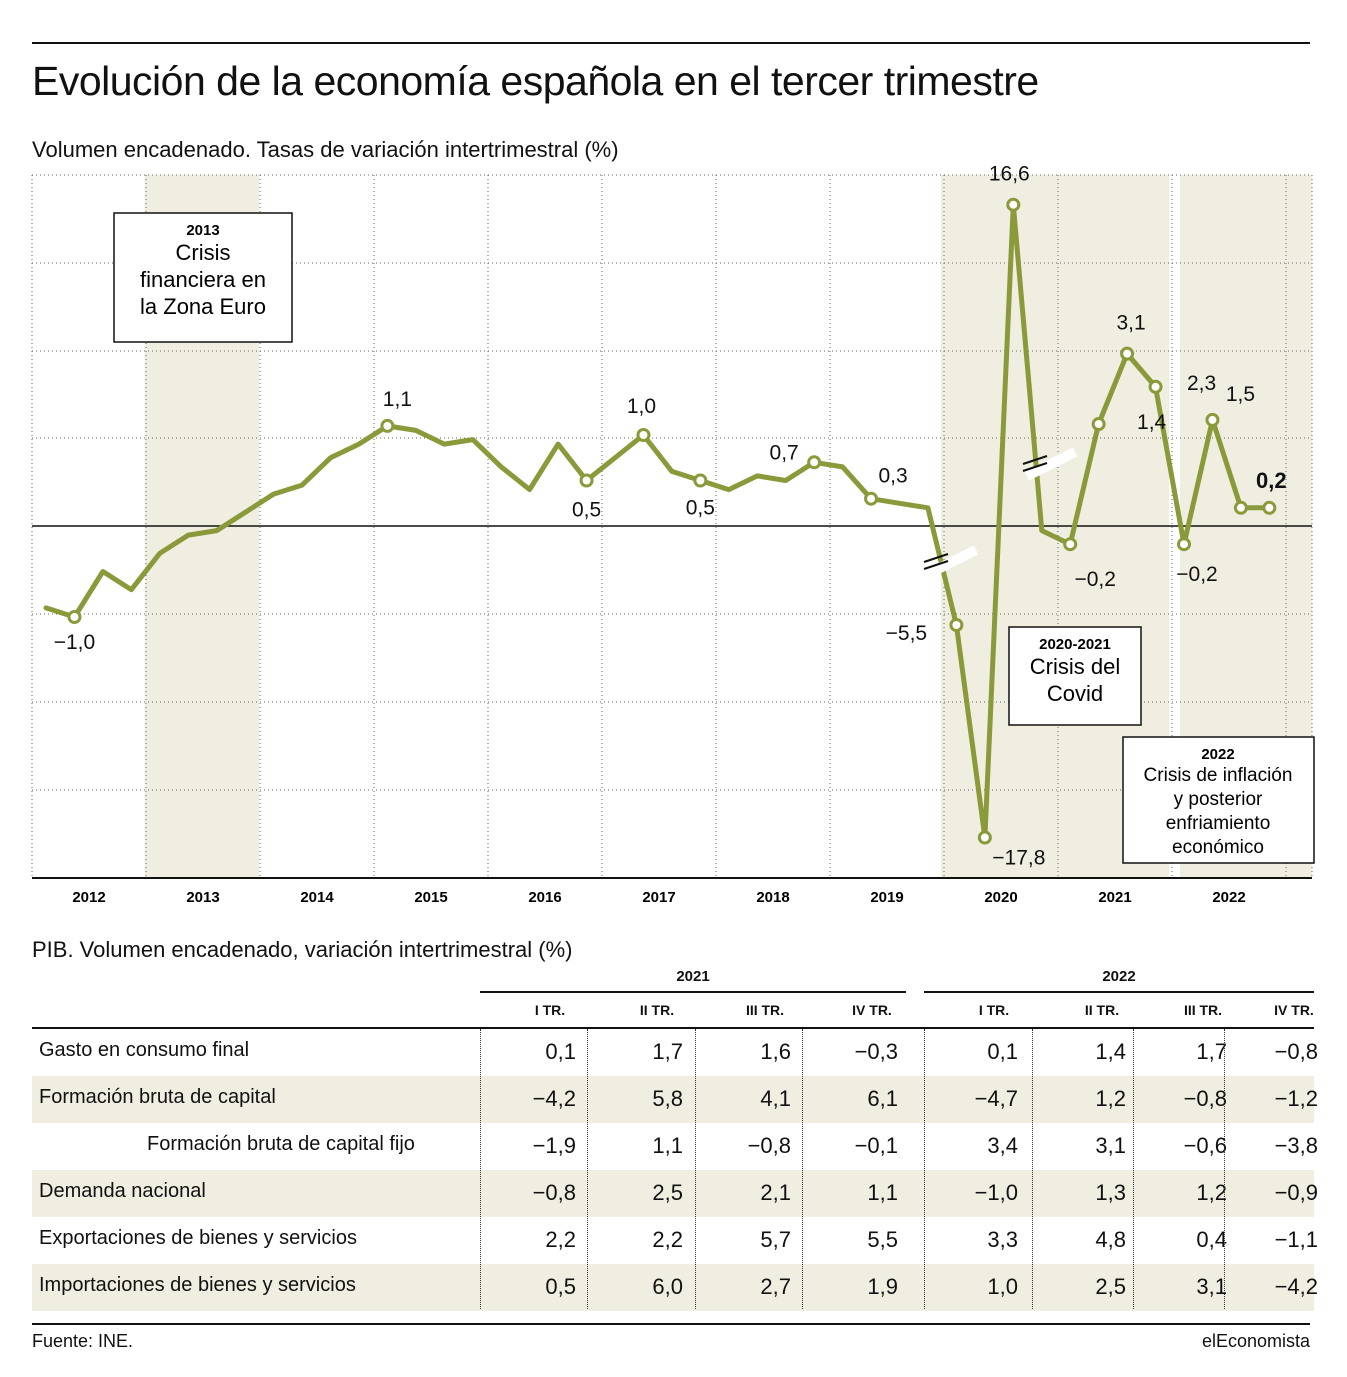  What do you see at coordinates (1218, 775) in the screenshot?
I see `annotation-text: Crisis de inflación` at bounding box center [1218, 775].